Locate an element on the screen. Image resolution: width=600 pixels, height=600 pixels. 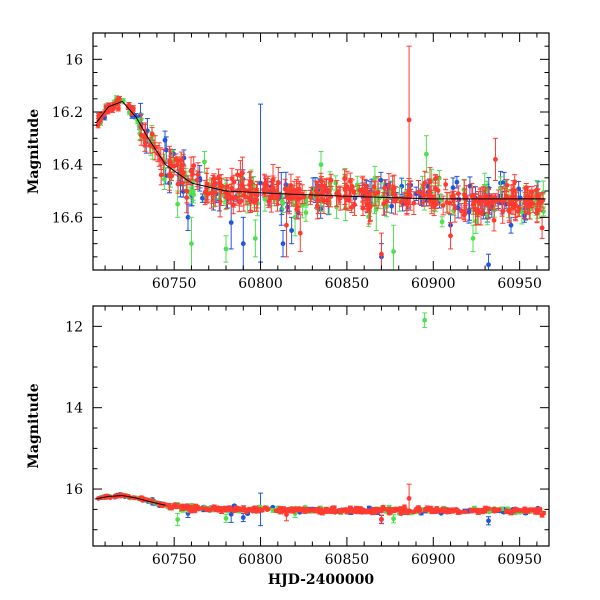
x-tick-label: 60900 is located at coordinates (433, 284).